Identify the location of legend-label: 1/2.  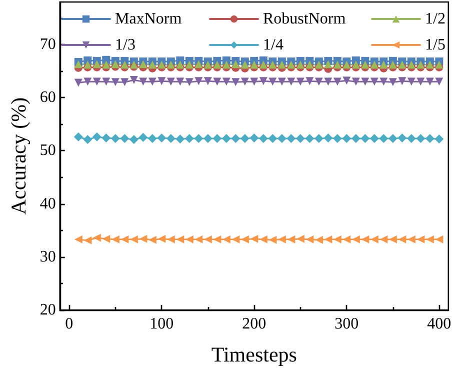
(435, 19).